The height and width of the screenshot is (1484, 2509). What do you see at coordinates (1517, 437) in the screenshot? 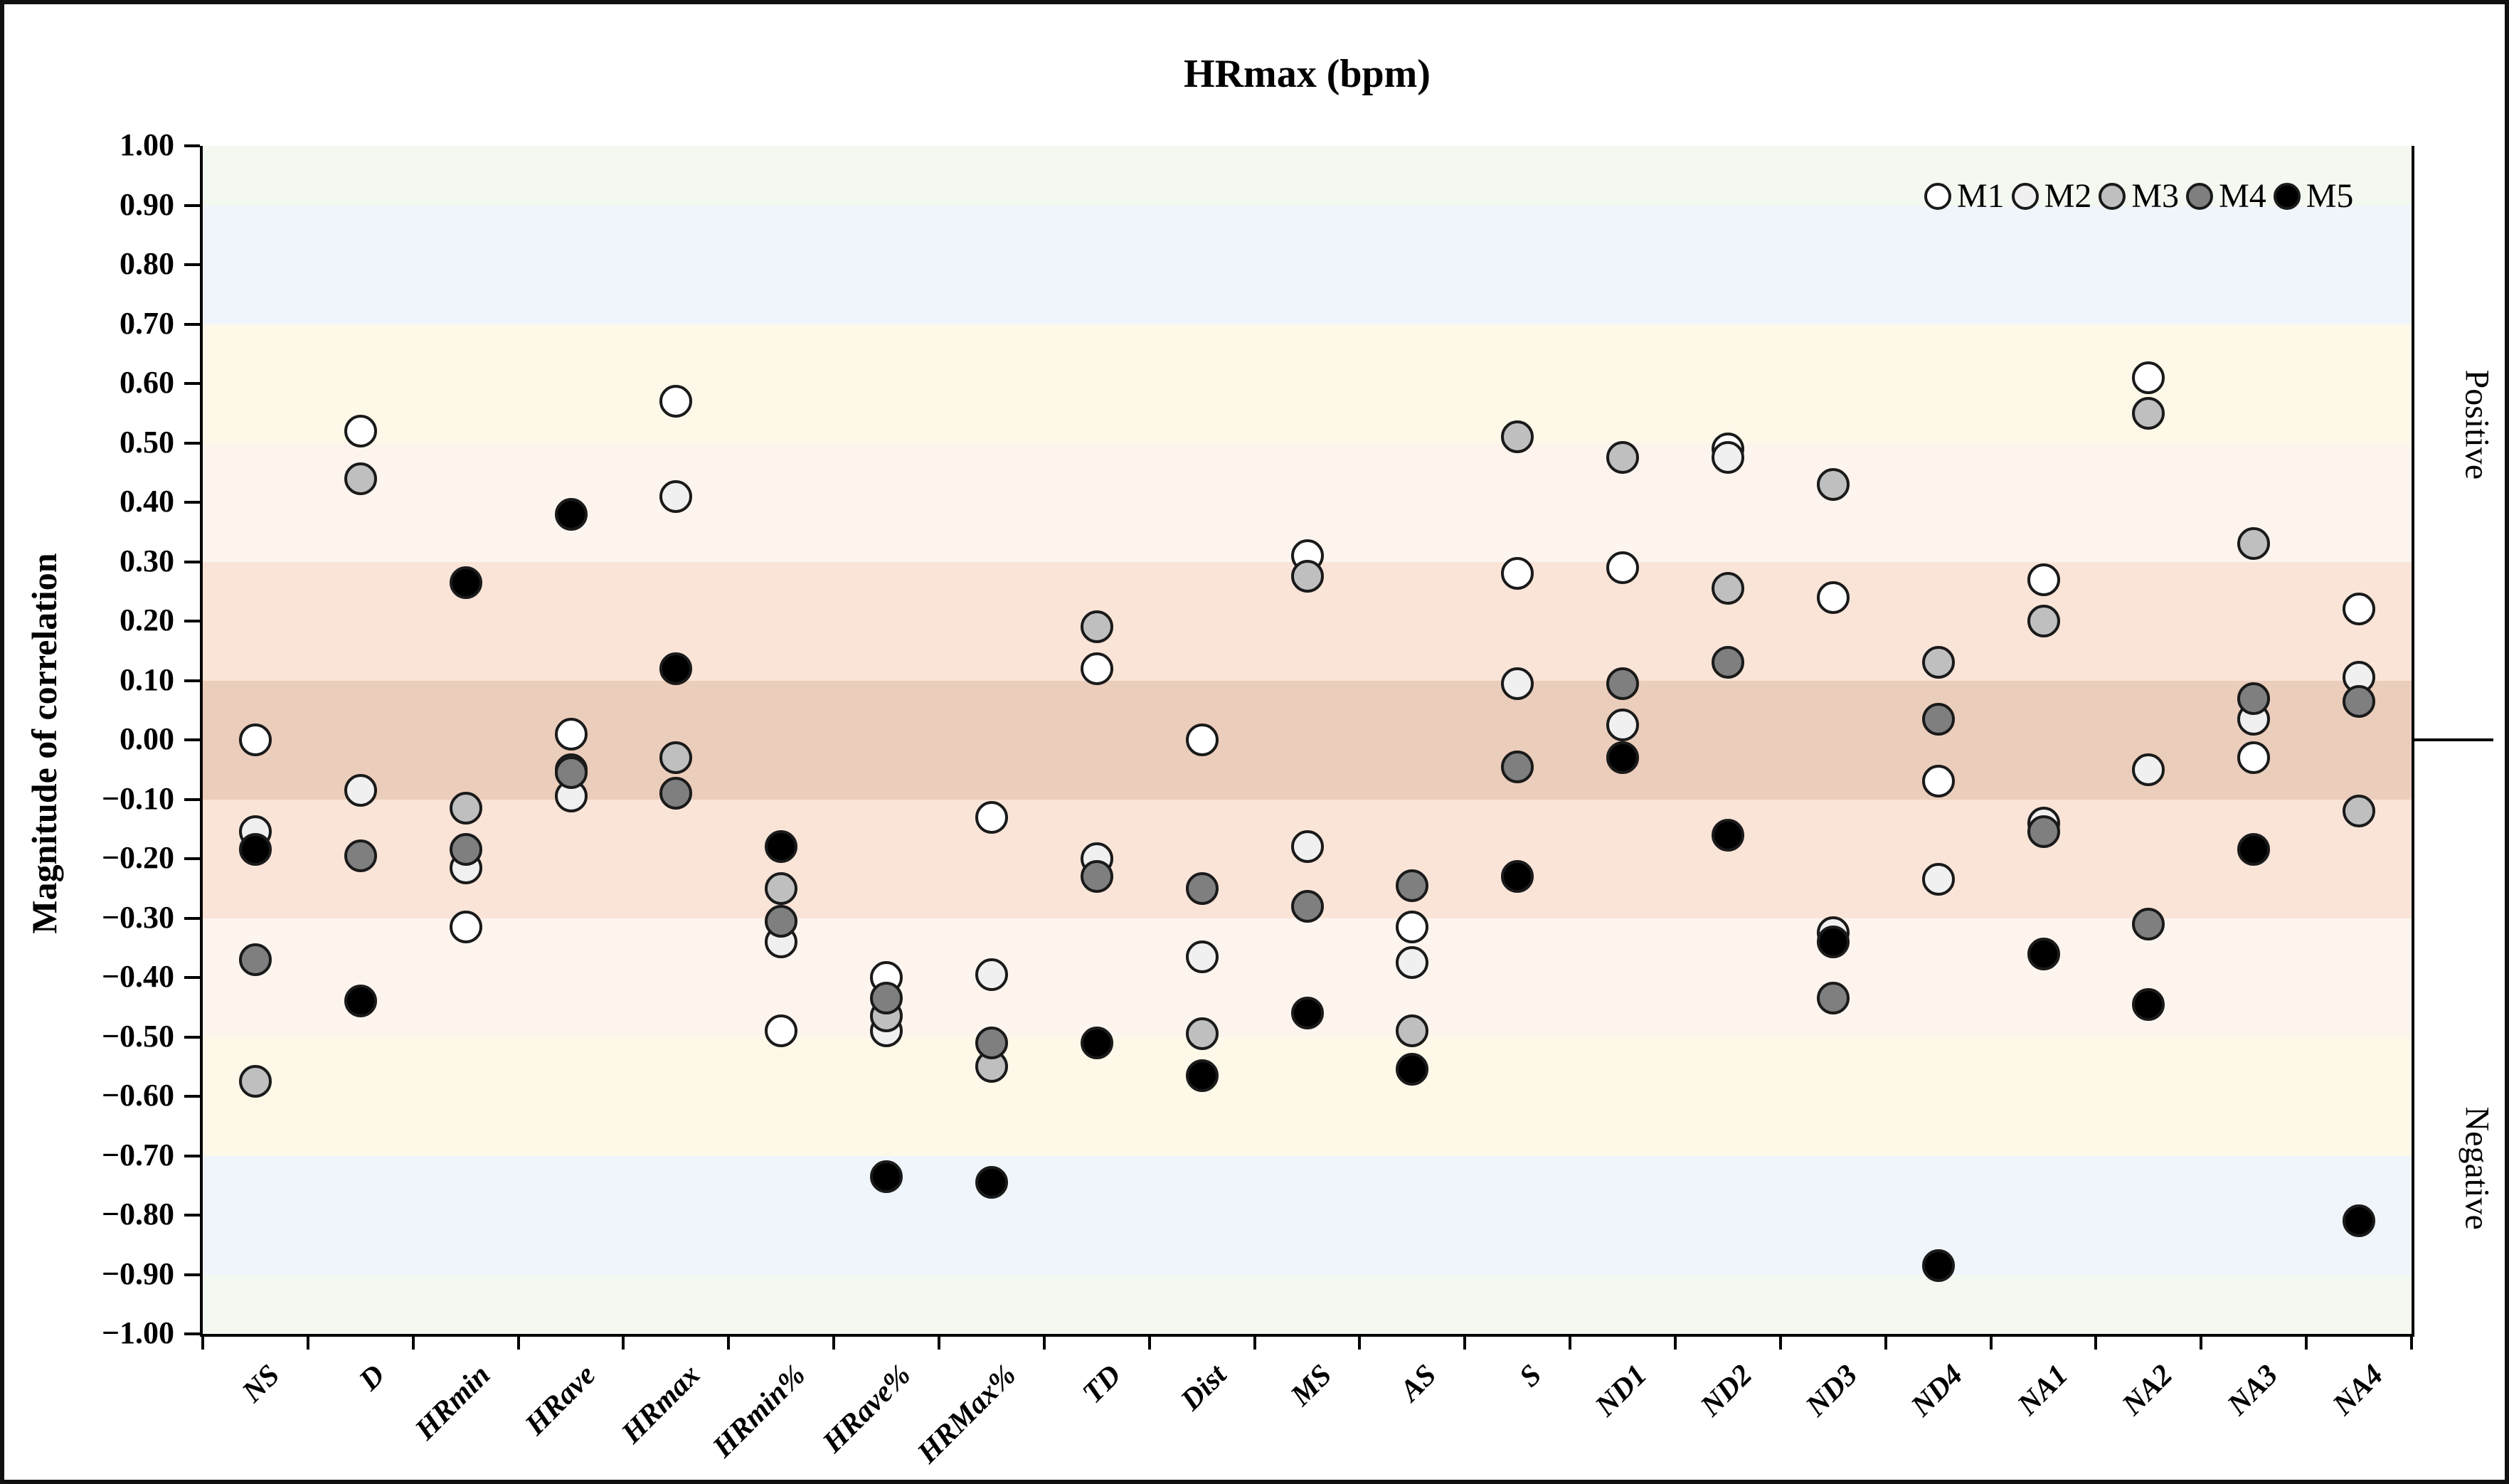
I see `point-S-M3` at bounding box center [1517, 437].